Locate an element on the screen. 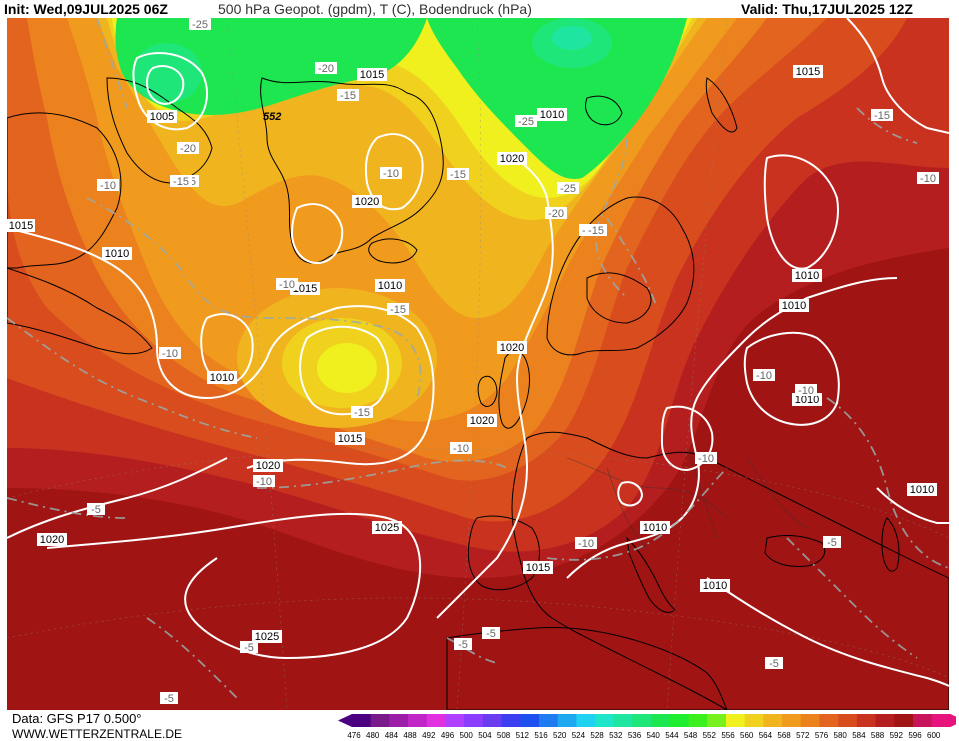  data-source-label: Data: GFS P17 0.500° is located at coordinates (77, 718).